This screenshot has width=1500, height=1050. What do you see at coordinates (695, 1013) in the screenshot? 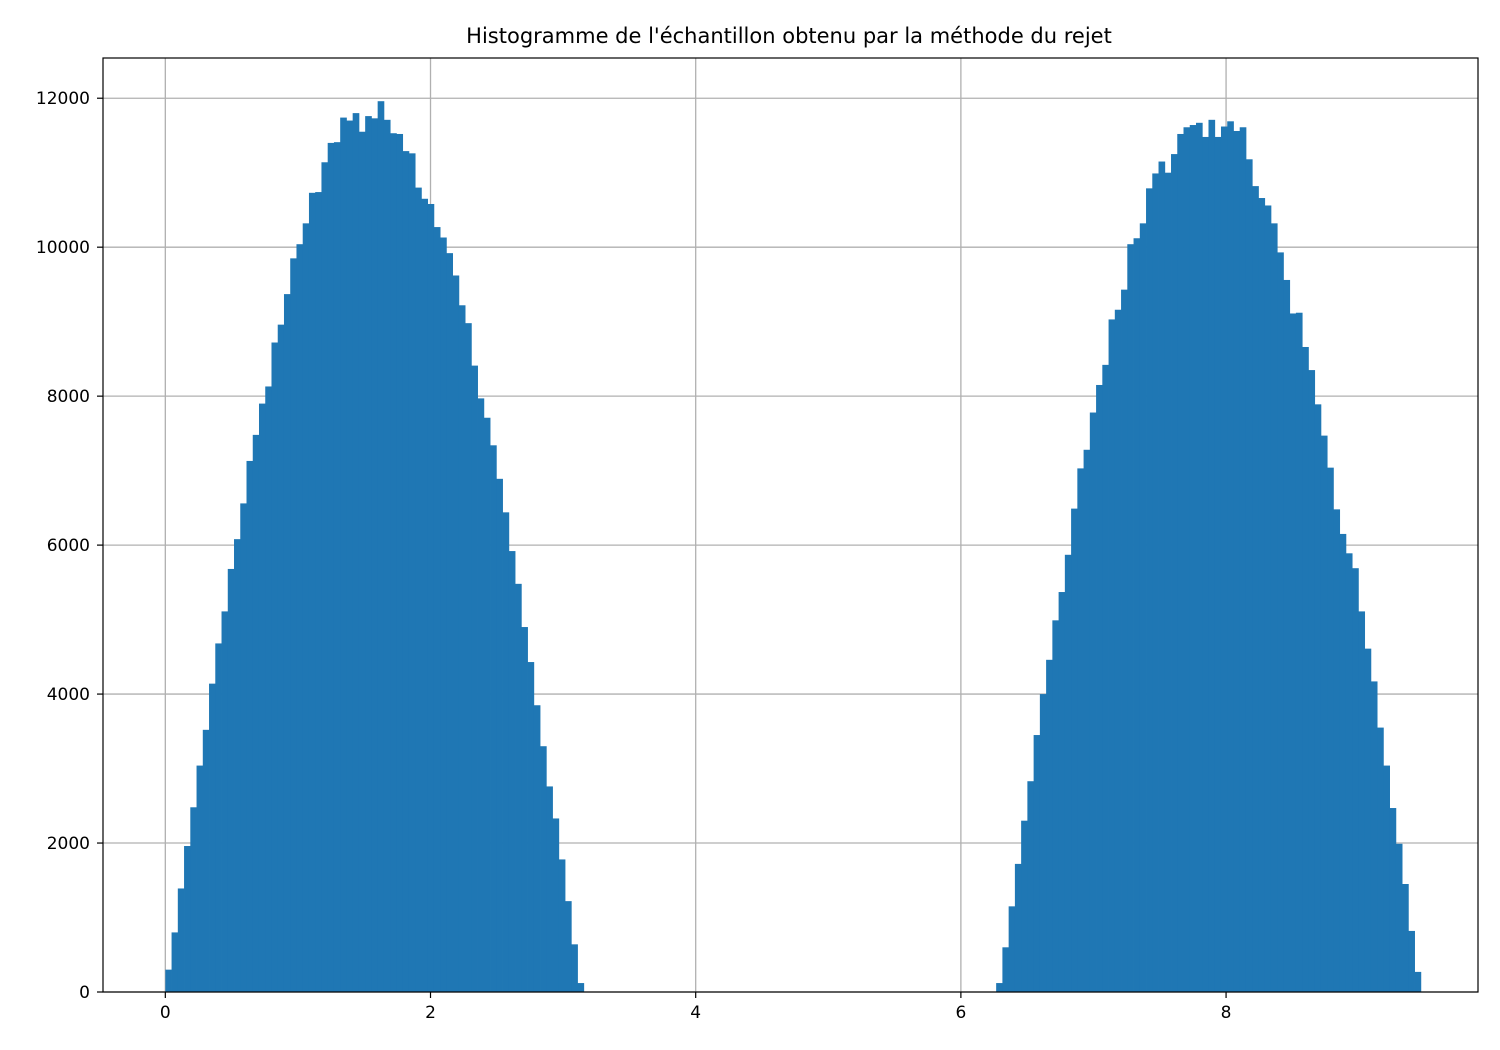
I see `x-tick-label: 4` at bounding box center [695, 1013].